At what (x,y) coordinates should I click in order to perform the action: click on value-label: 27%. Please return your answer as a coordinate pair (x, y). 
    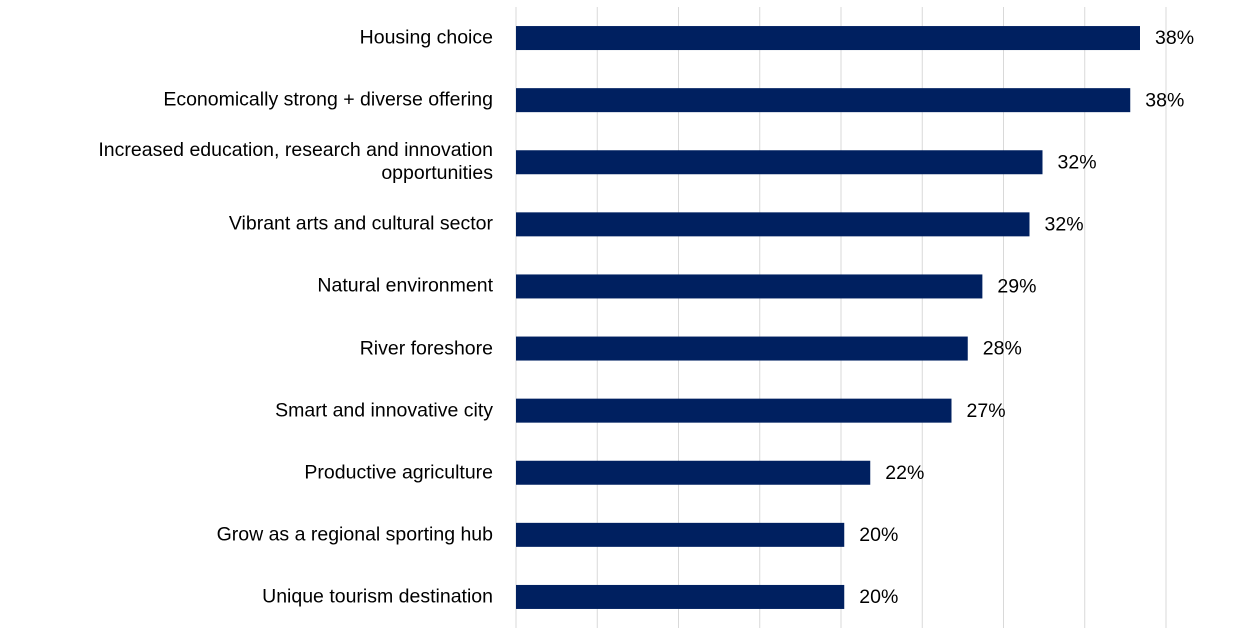
    Looking at the image, I should click on (986, 411).